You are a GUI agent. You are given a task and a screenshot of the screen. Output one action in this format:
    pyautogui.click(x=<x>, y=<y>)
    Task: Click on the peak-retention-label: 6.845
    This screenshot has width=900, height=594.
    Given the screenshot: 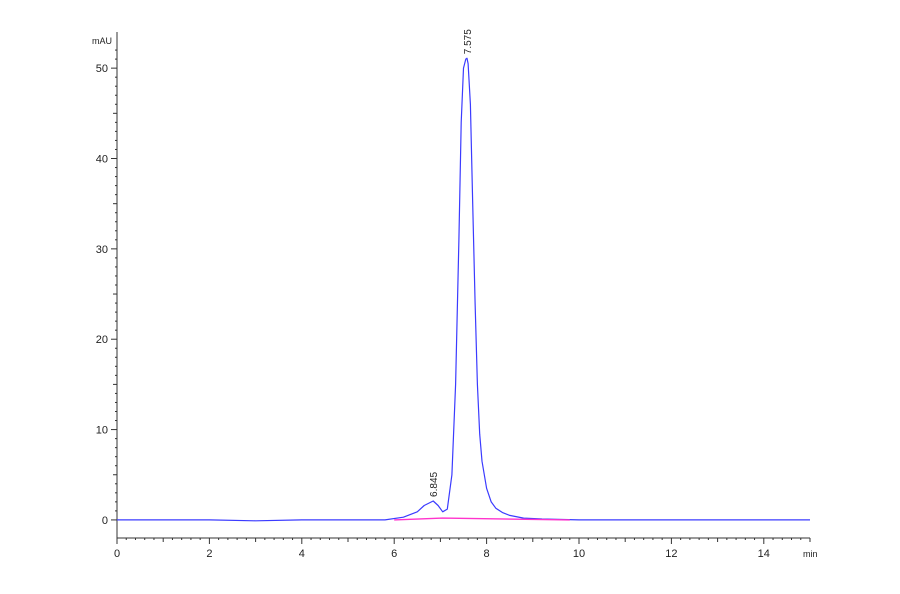 What is the action you would take?
    pyautogui.click(x=434, y=483)
    